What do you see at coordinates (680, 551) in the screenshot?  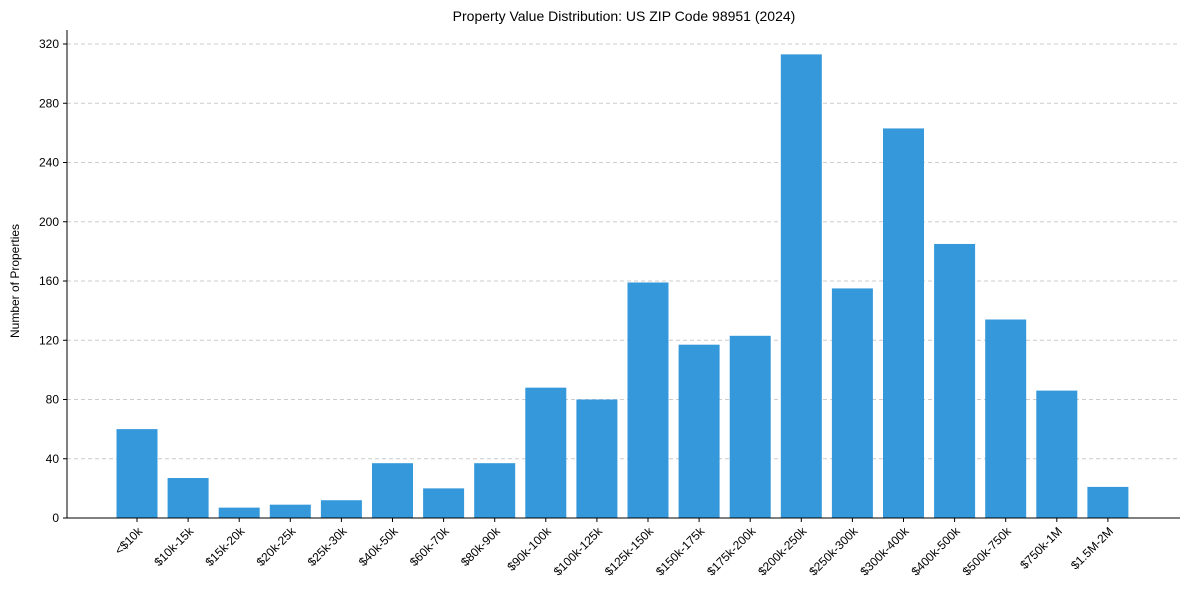 I see `x-tick-label: $150k-175k` at bounding box center [680, 551].